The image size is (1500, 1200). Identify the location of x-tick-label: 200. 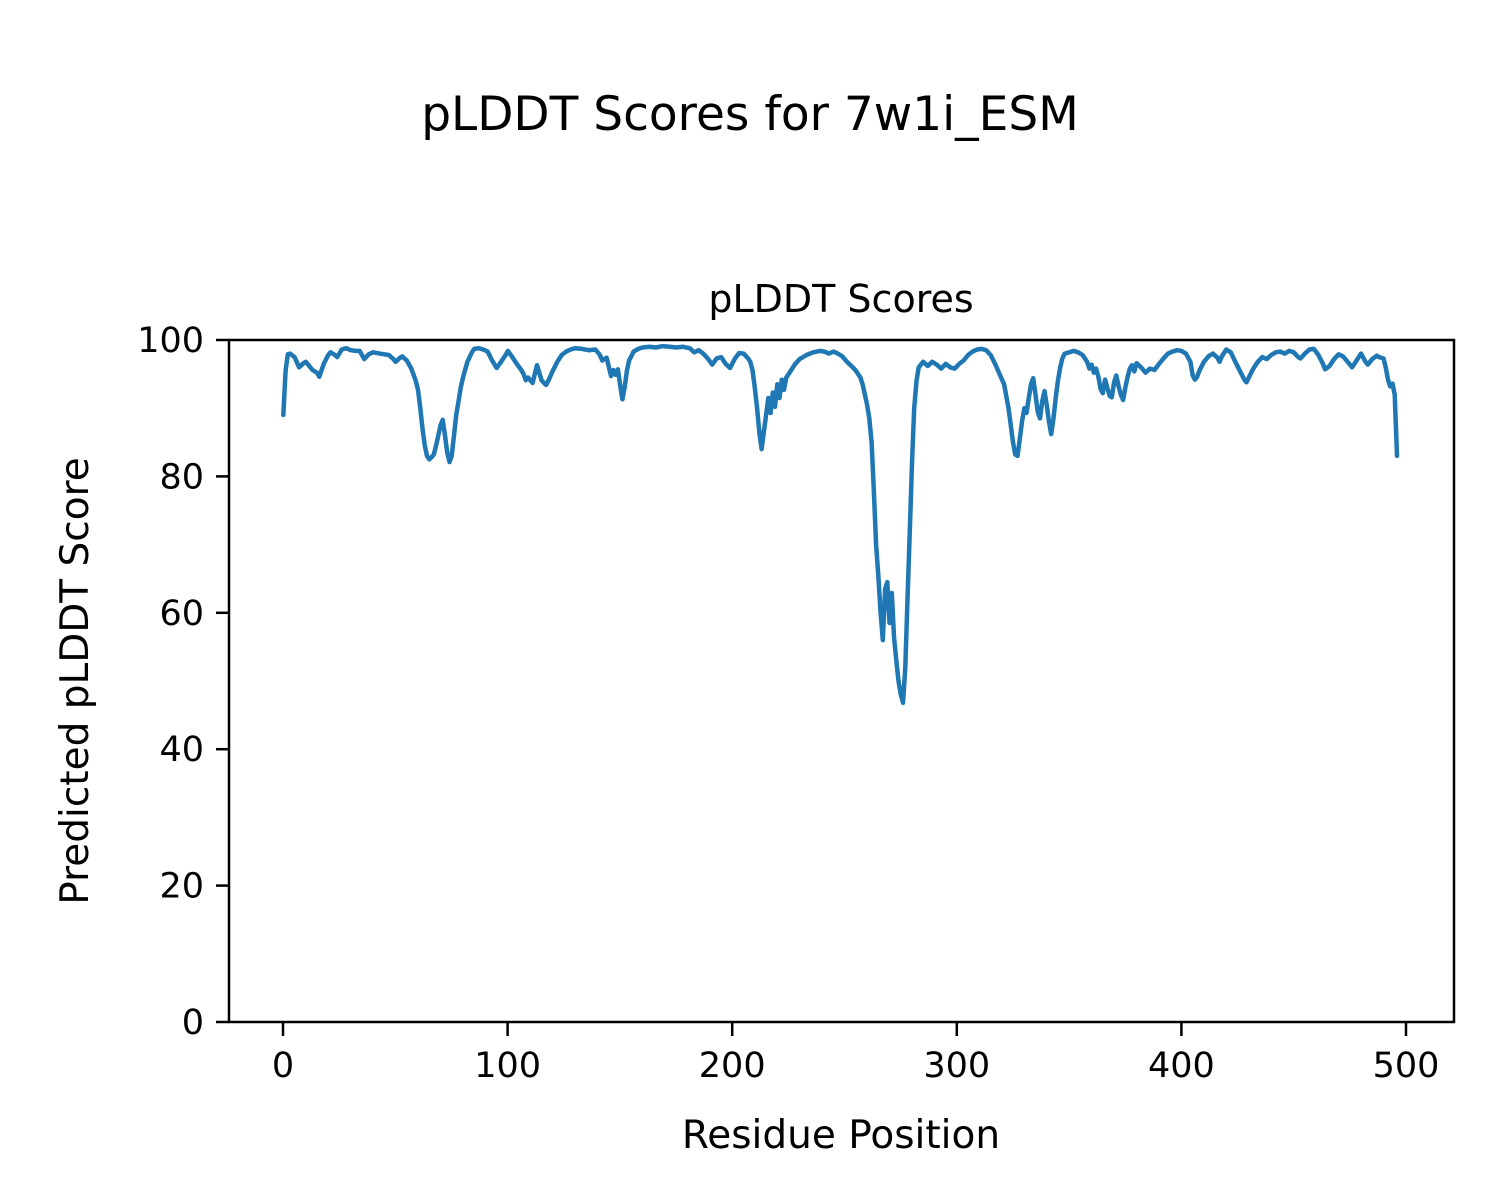
(732, 1066).